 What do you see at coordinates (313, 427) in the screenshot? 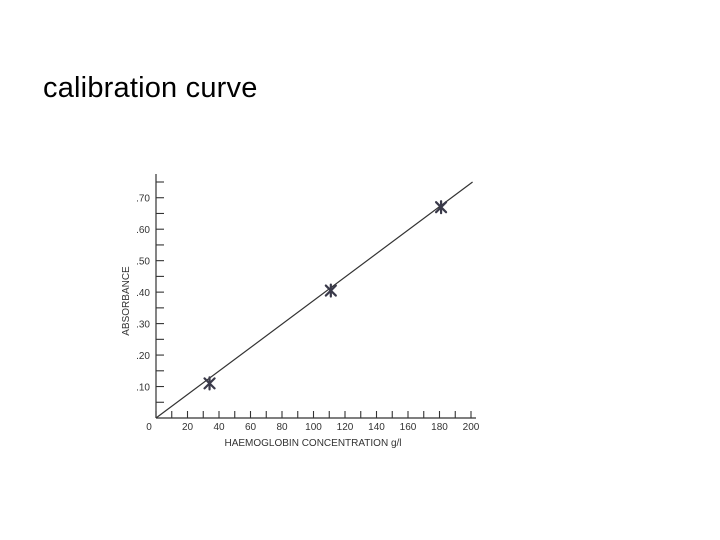
I see `x-tick-label: 100` at bounding box center [313, 427].